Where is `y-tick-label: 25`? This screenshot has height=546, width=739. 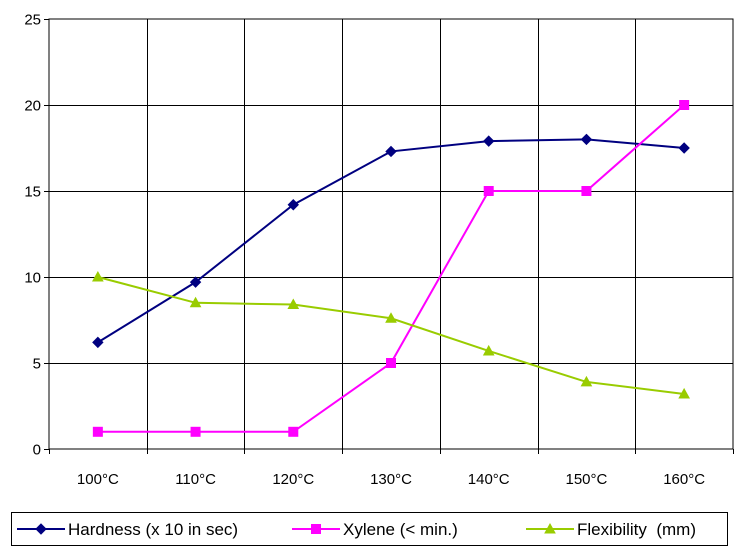
y-tick-label: 25 is located at coordinates (32, 20).